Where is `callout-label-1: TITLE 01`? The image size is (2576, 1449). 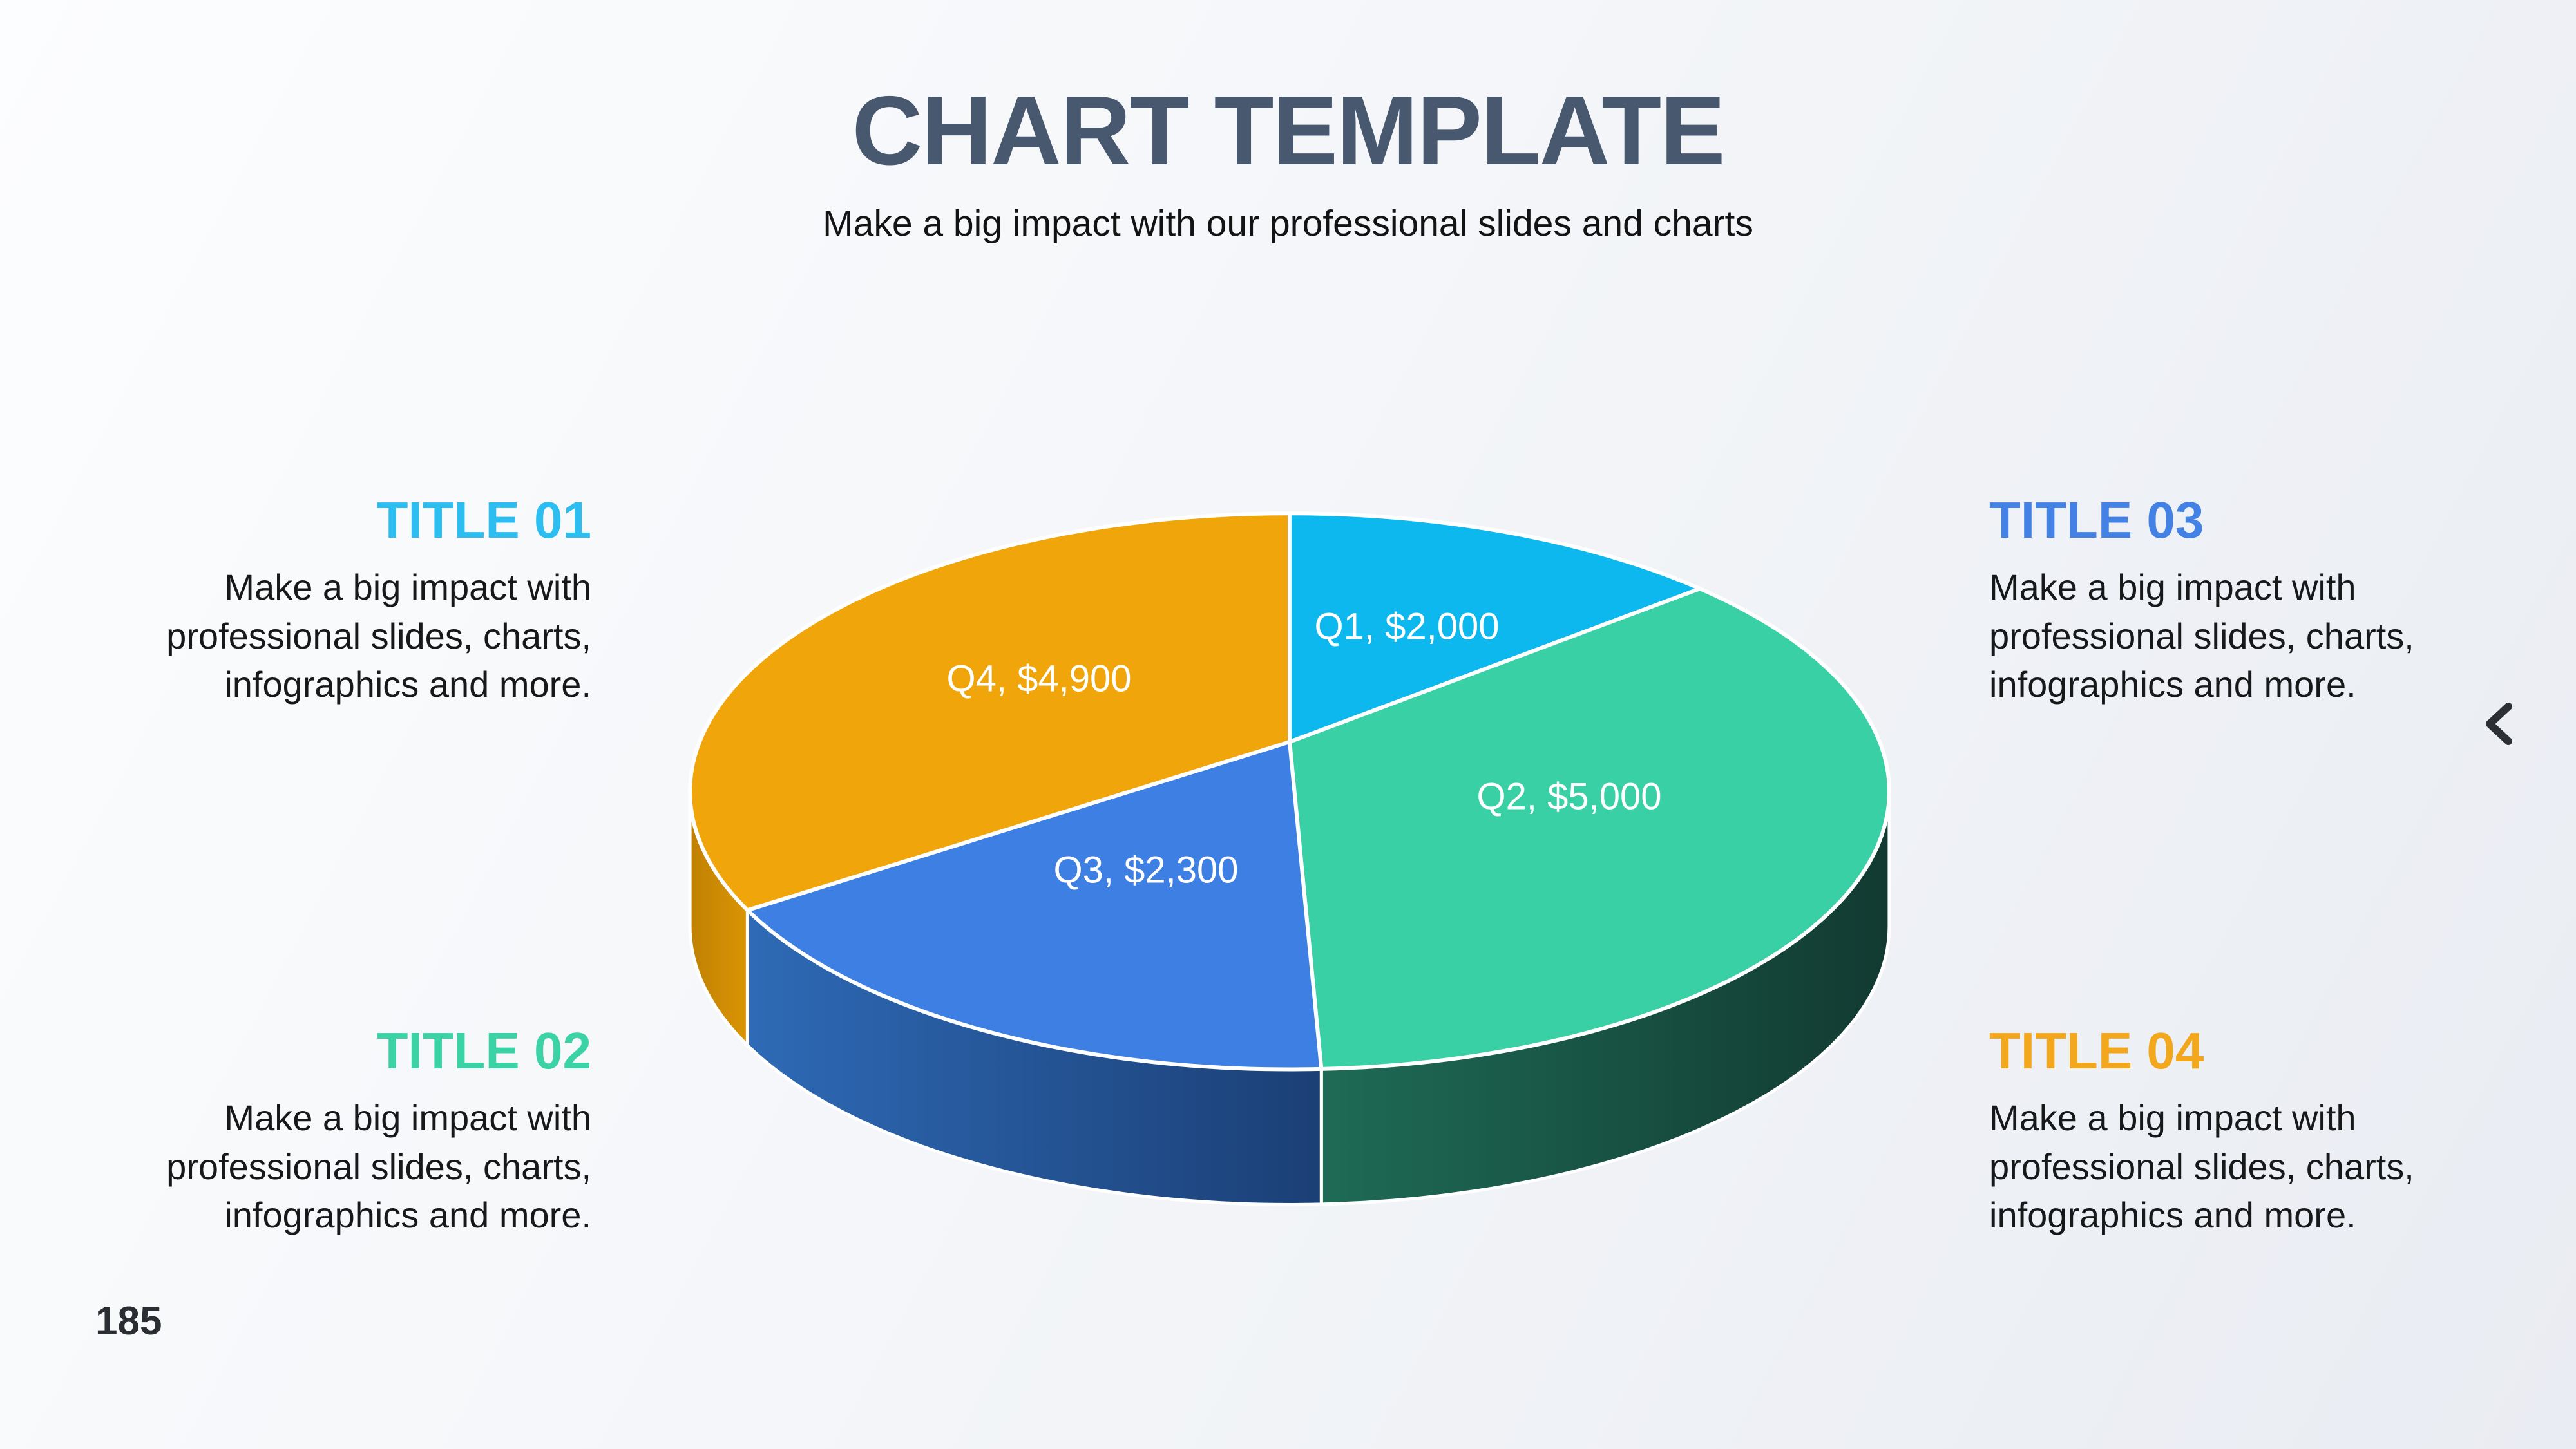 callout-label-1: TITLE 01 is located at coordinates (484, 520).